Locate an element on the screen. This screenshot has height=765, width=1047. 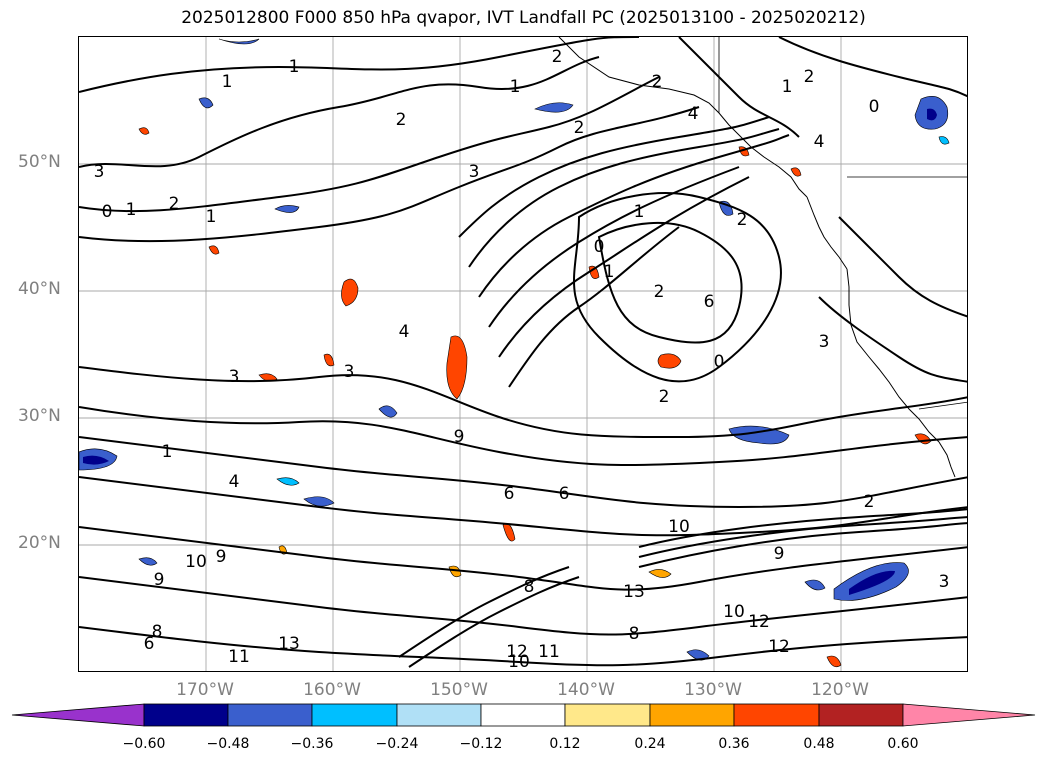
lat-label: 40°N is located at coordinates (39, 289).